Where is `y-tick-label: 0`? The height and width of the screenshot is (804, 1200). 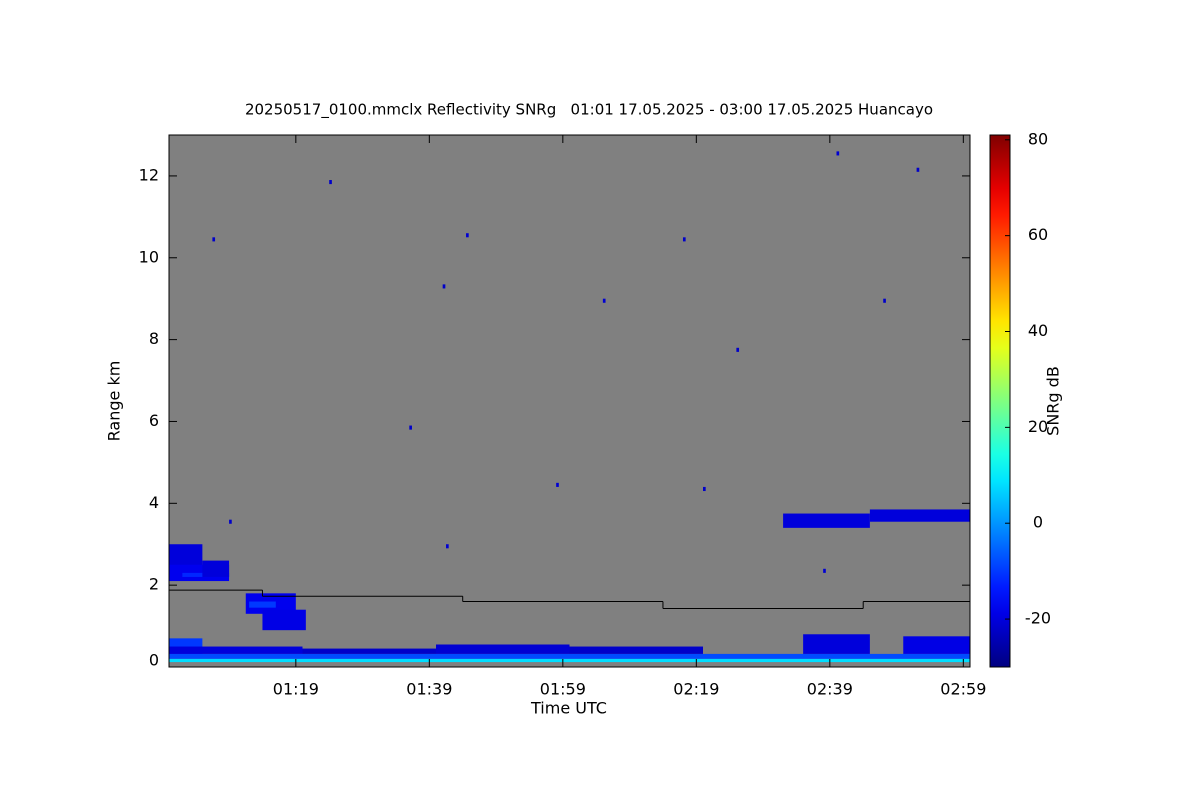 y-tick-label: 0 is located at coordinates (154, 660).